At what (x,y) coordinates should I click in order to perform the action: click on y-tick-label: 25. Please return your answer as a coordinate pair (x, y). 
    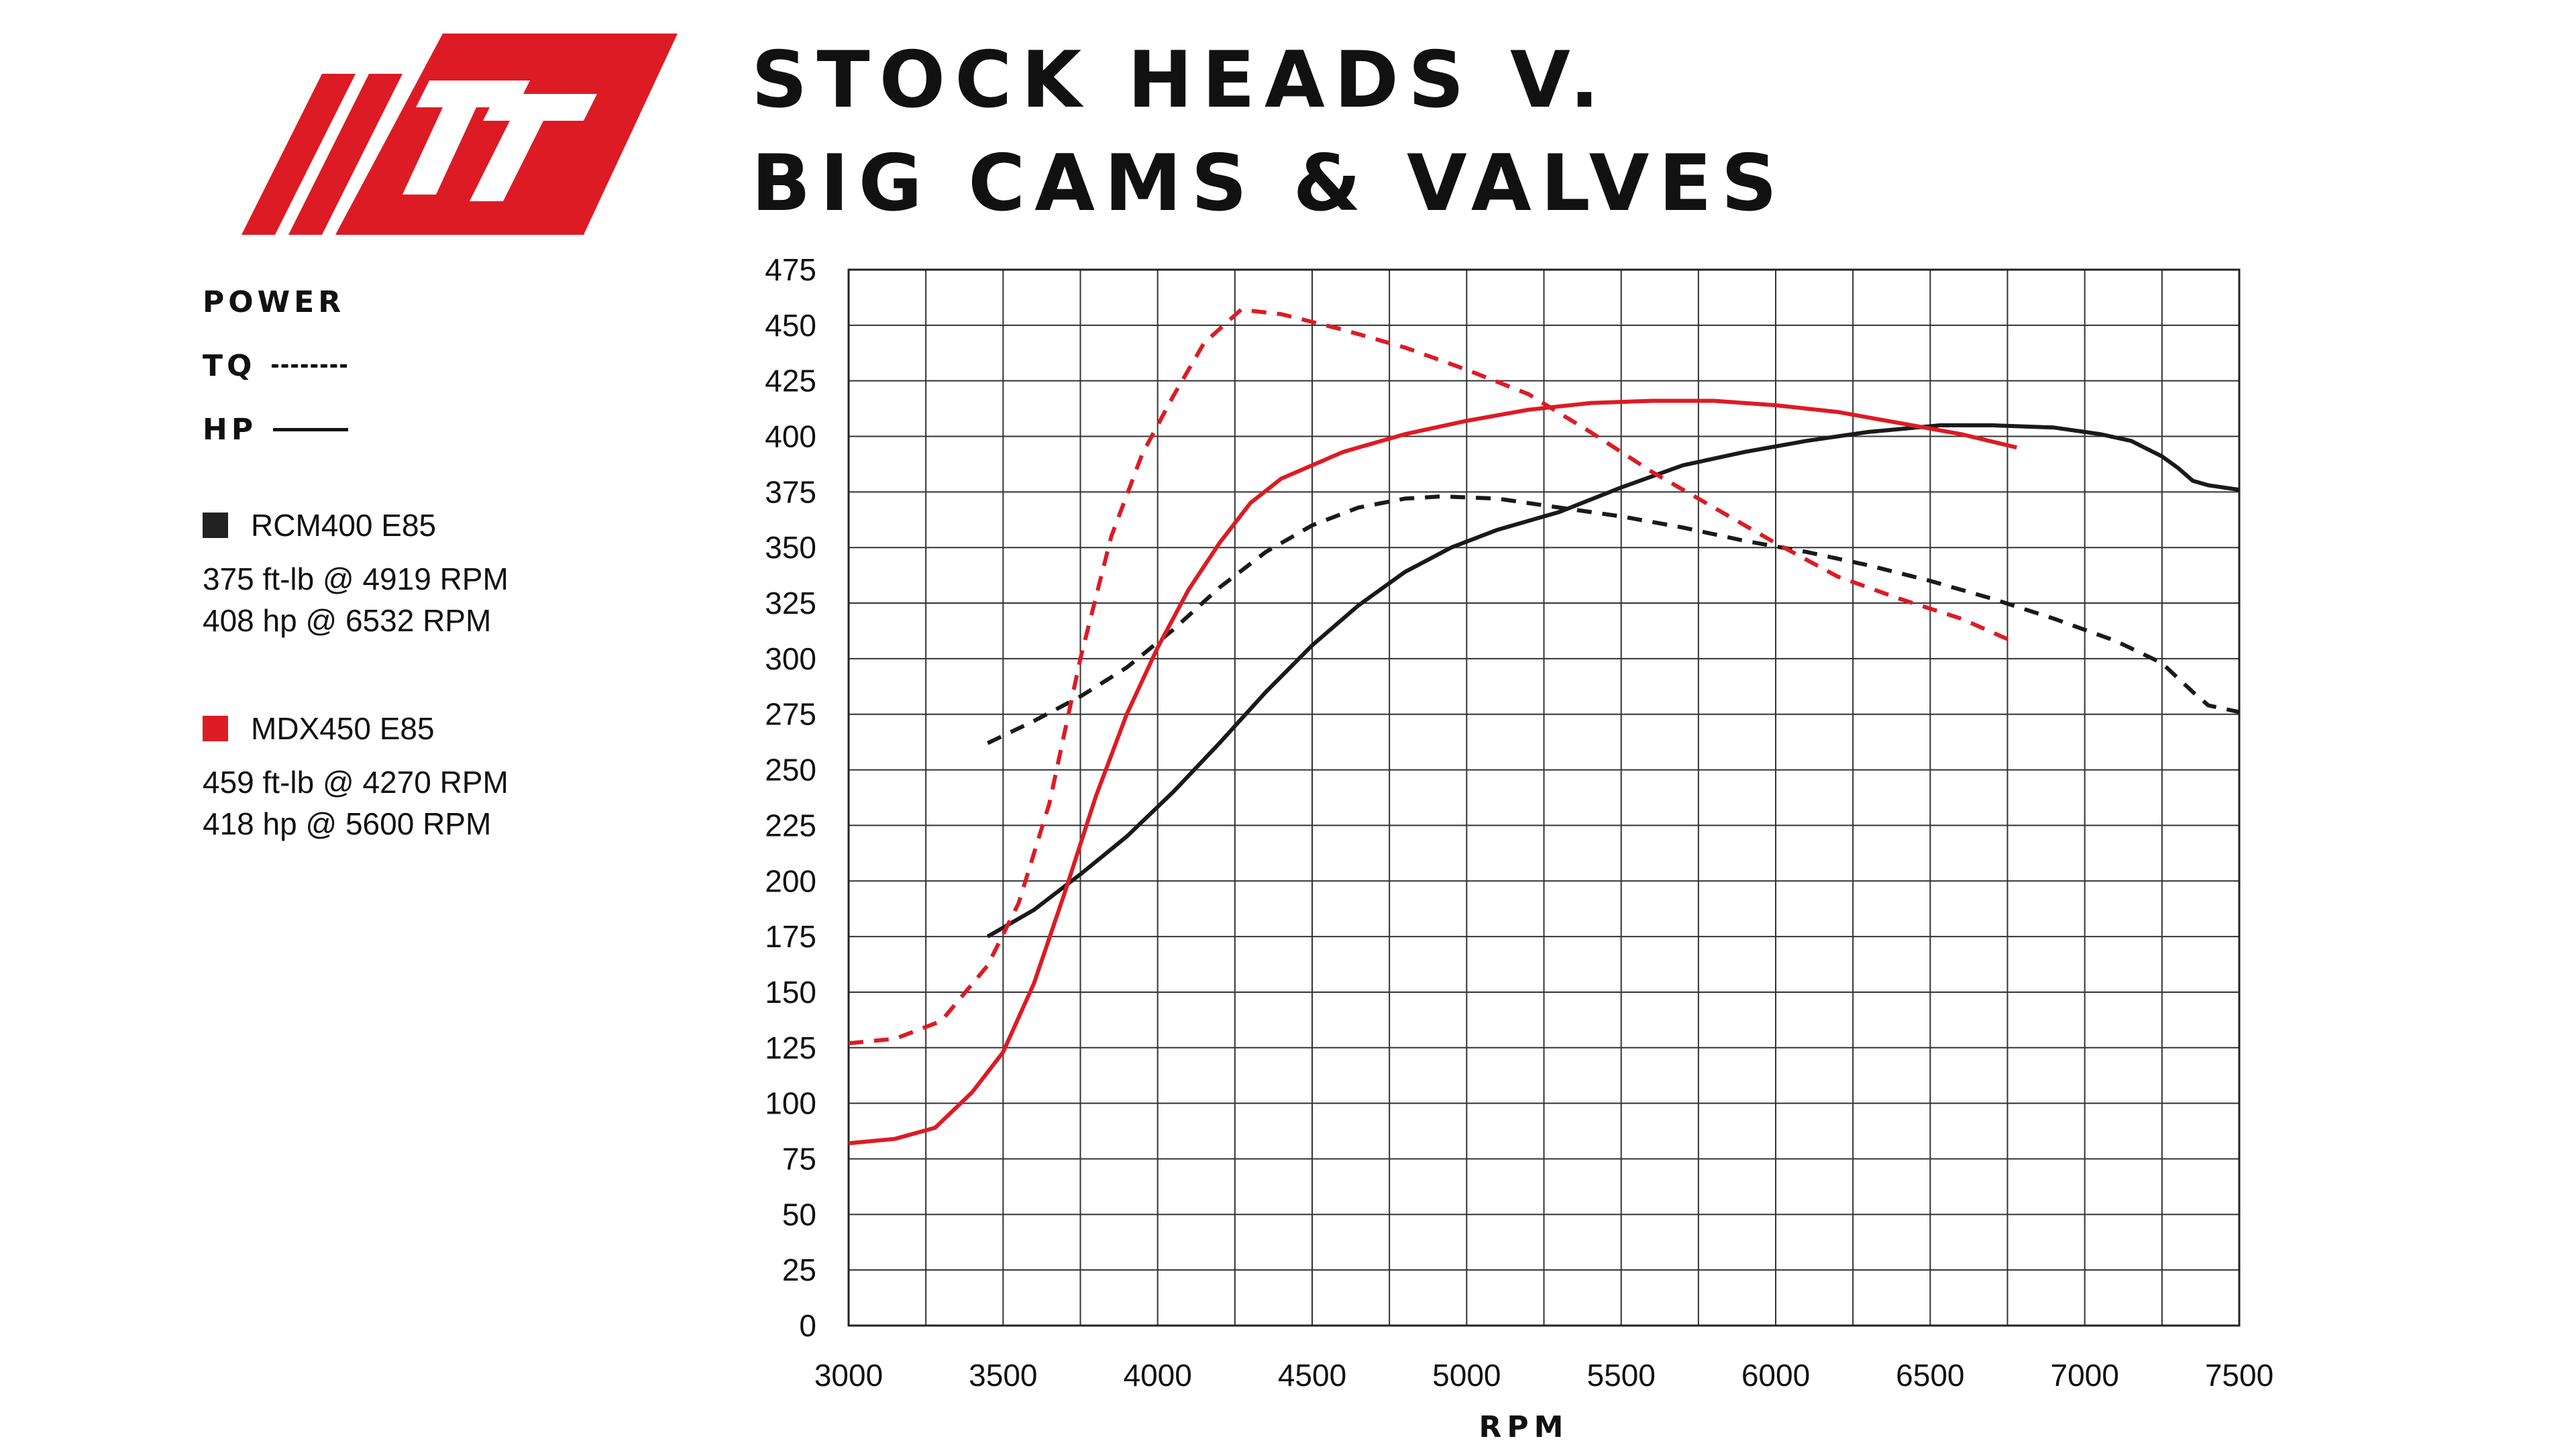
    Looking at the image, I should click on (799, 1269).